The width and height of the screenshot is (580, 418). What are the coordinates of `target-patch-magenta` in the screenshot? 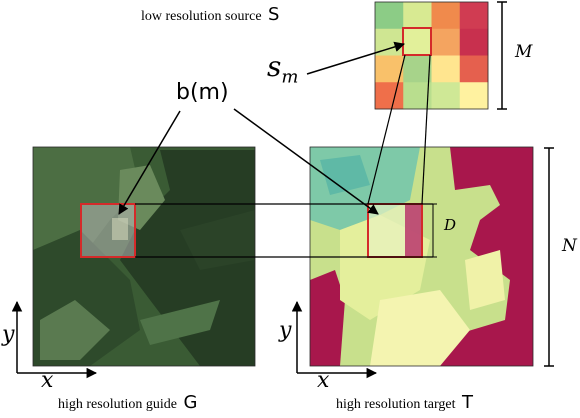 It's located at (413, 230).